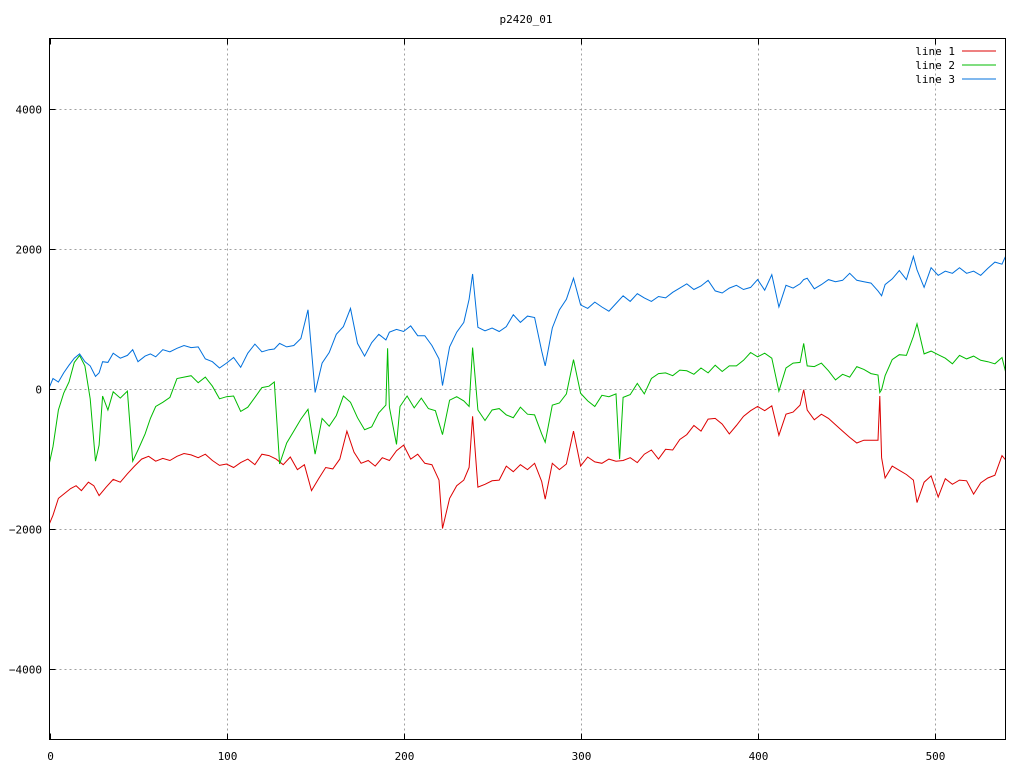  What do you see at coordinates (25, 670) in the screenshot?
I see `y-tick-label: −4000` at bounding box center [25, 670].